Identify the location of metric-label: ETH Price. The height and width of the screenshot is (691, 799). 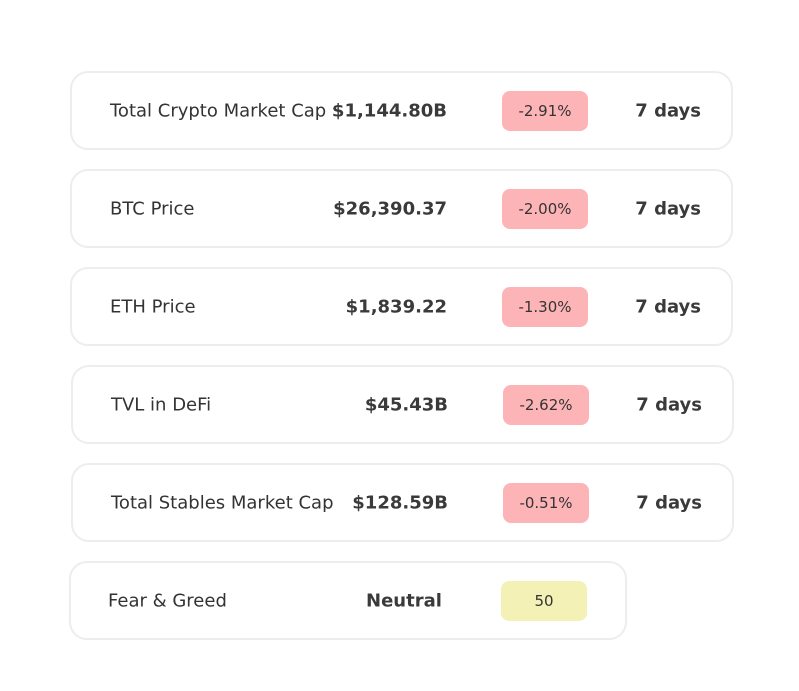
(153, 306).